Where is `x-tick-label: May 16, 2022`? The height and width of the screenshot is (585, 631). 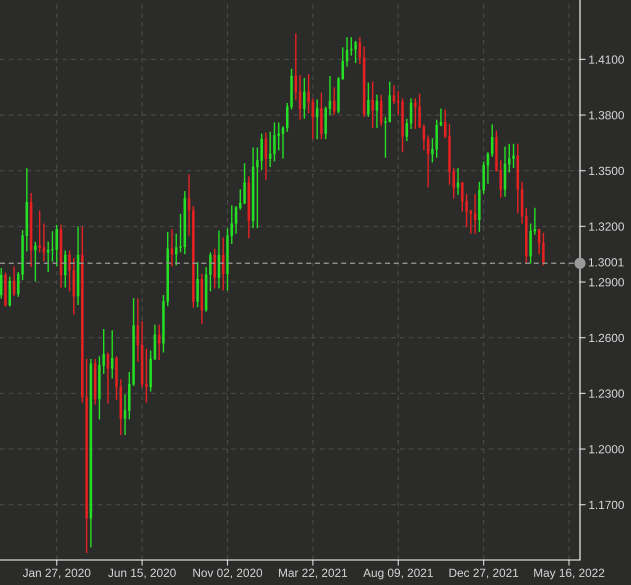
x-tick-label: May 16, 2022 is located at coordinates (569, 574).